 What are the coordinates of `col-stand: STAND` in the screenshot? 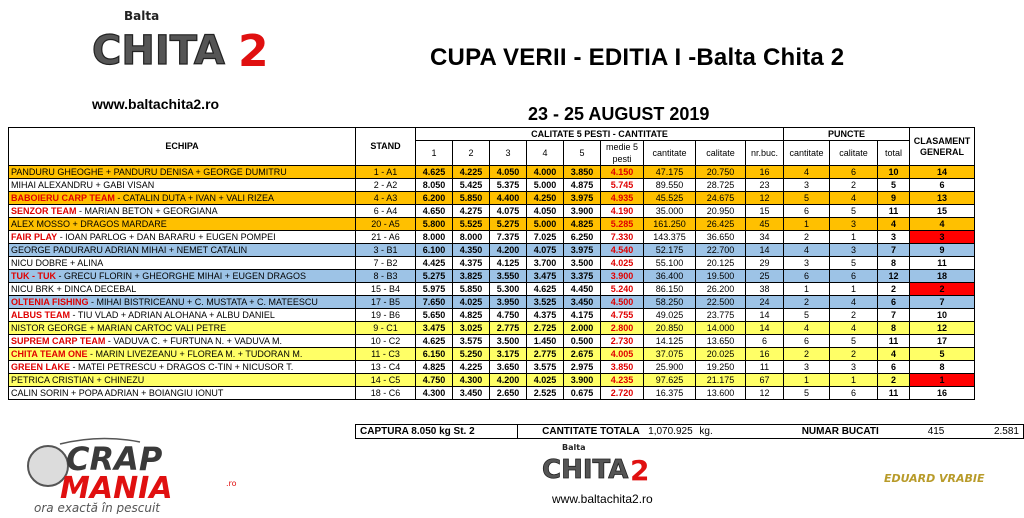 It's located at (385, 146).